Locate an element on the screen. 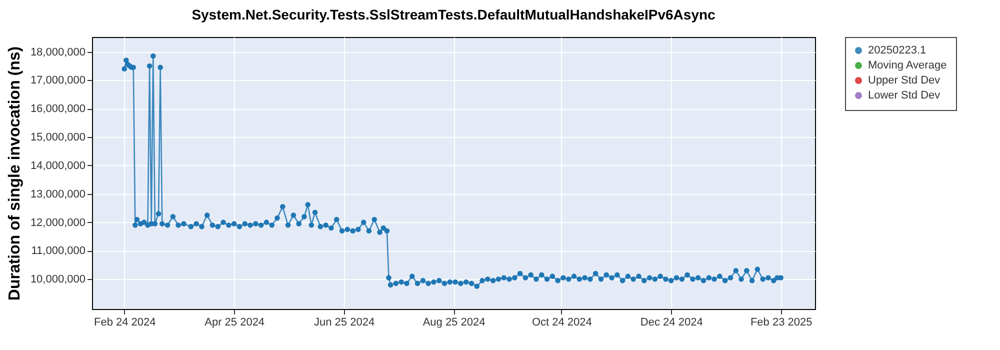 The height and width of the screenshot is (350, 1000). y-axis-title: Duration of single invocation (ns) is located at coordinates (15, 173).